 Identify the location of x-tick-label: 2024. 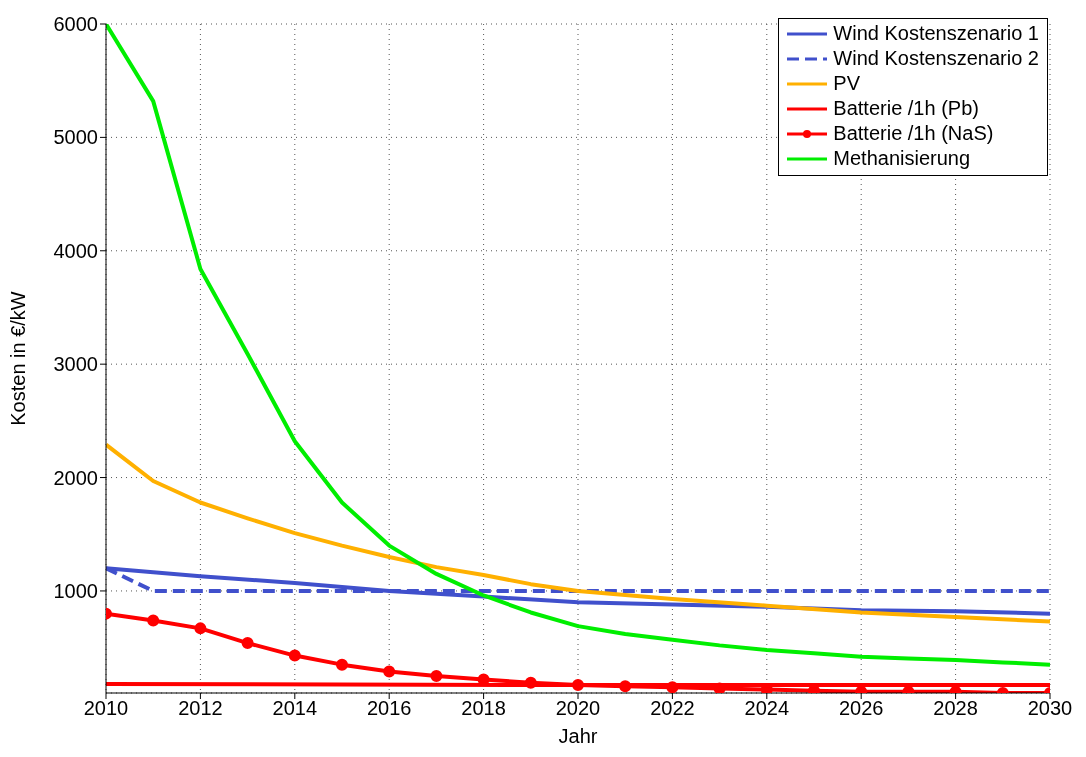
(767, 708).